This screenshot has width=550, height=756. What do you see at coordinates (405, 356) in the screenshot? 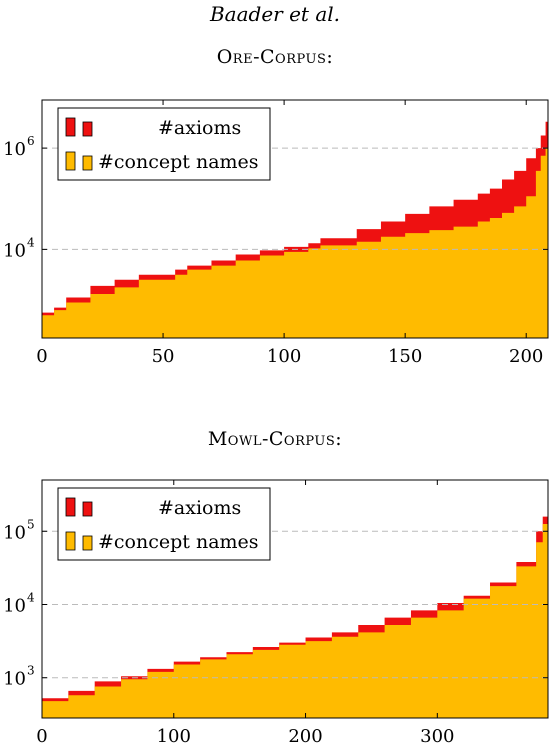
I see `x-tick-label-150: 150` at bounding box center [405, 356].